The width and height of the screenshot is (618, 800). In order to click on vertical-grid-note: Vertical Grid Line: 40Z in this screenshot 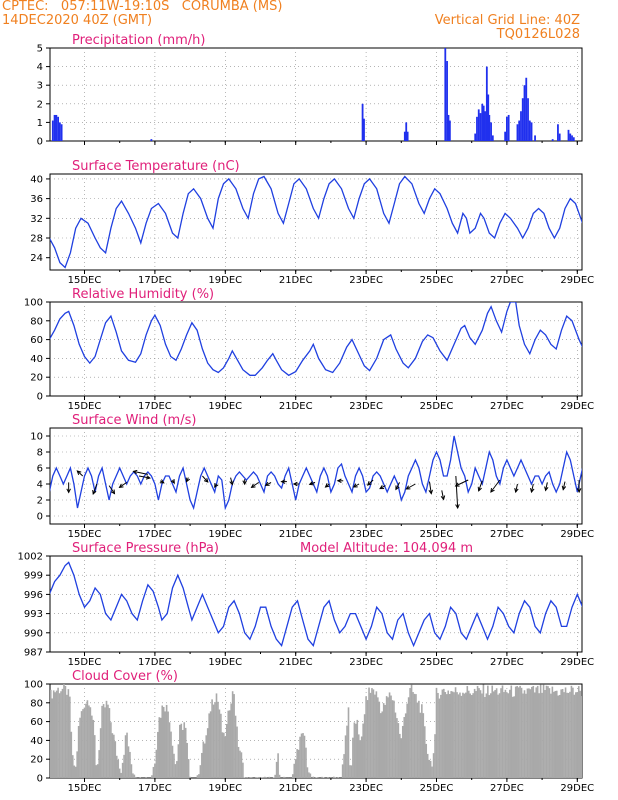, I will do `click(507, 20)`.